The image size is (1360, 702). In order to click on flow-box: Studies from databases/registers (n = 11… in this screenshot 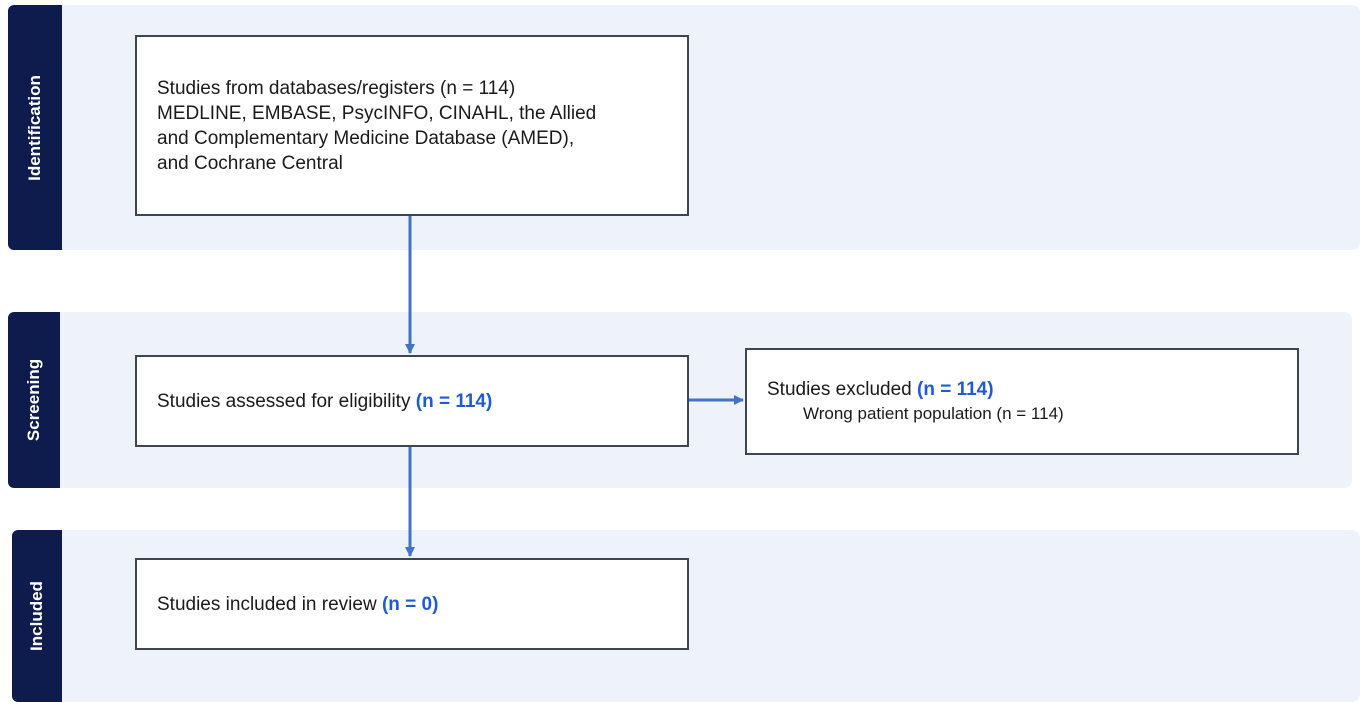, I will do `click(412, 125)`.